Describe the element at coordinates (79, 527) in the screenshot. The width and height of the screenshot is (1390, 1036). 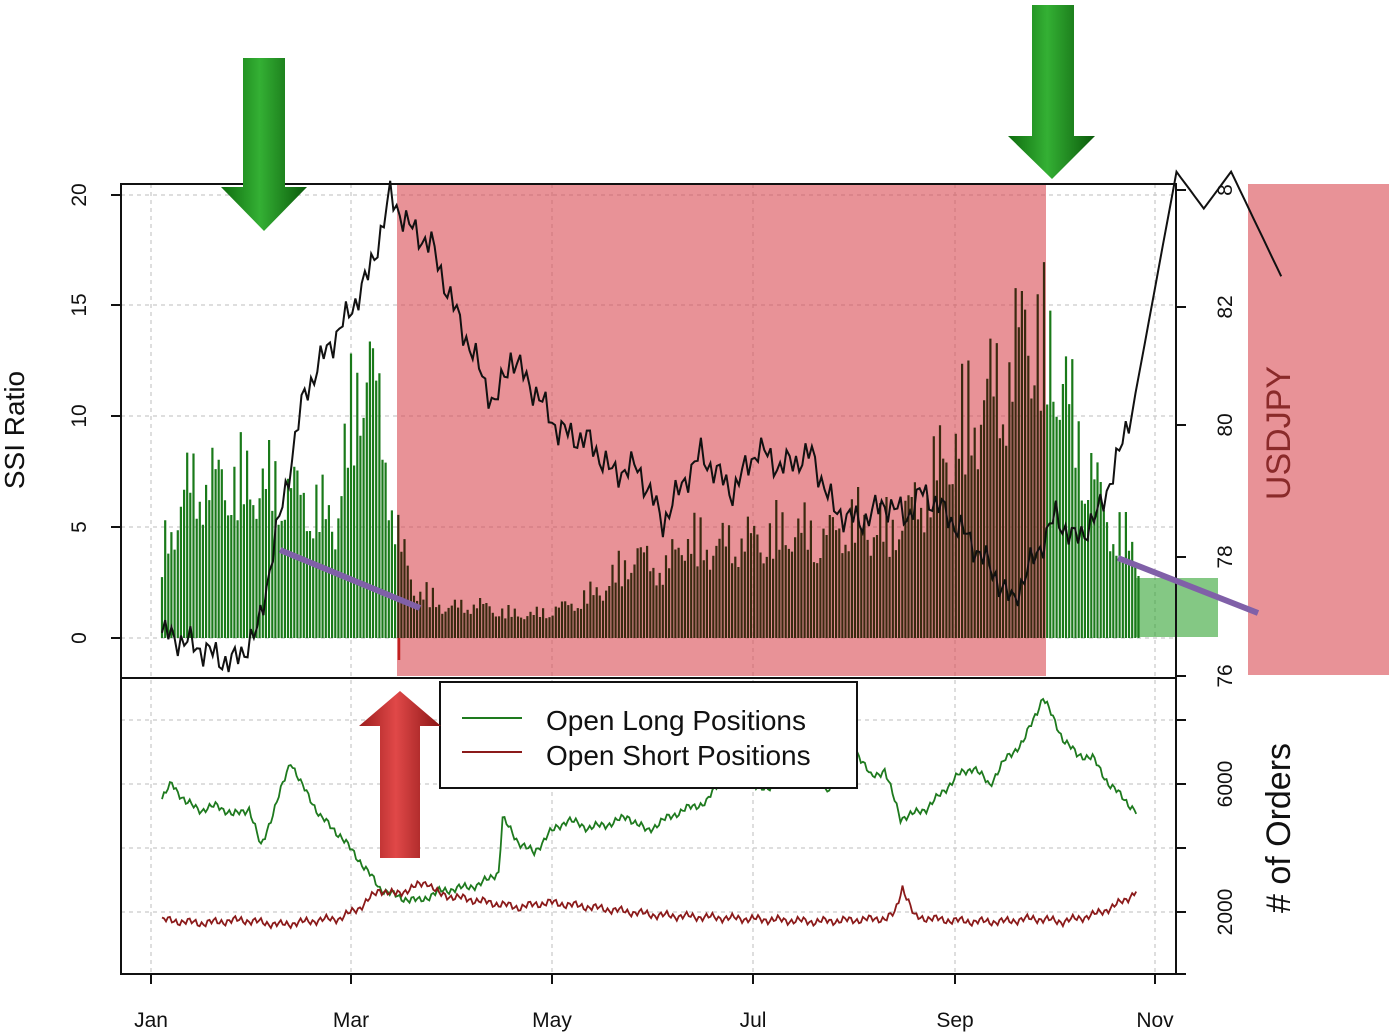
I see `ssi-tick-label: 5` at that location.